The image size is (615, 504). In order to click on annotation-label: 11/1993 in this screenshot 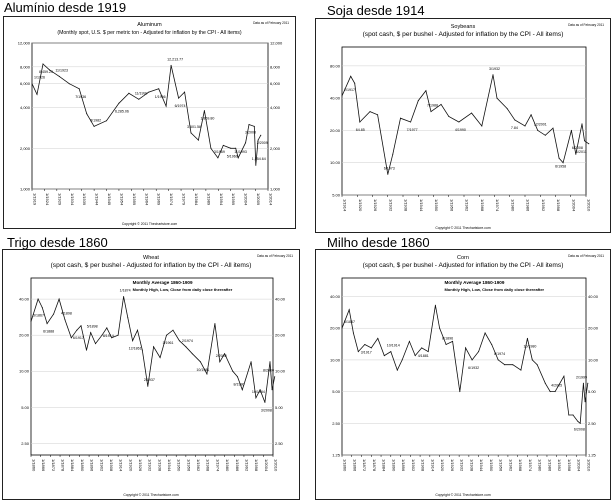, I will do `click(240, 152)`.